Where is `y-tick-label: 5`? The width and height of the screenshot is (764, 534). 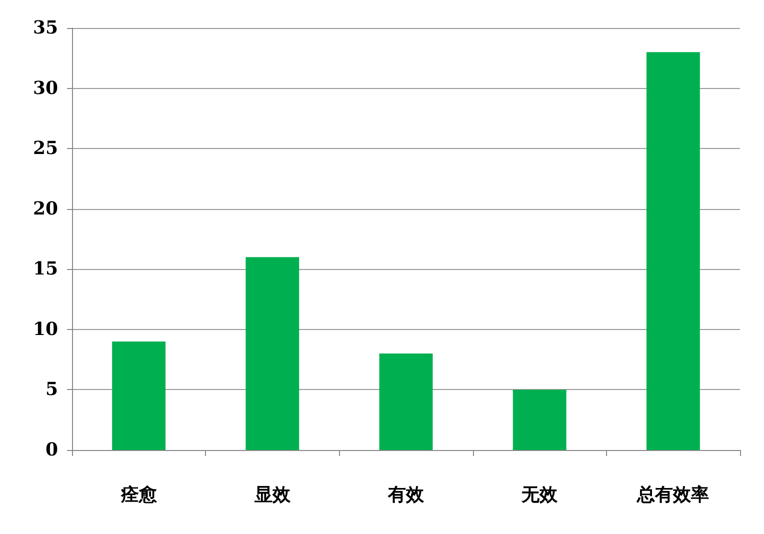 y-tick-label: 5 is located at coordinates (51, 389).